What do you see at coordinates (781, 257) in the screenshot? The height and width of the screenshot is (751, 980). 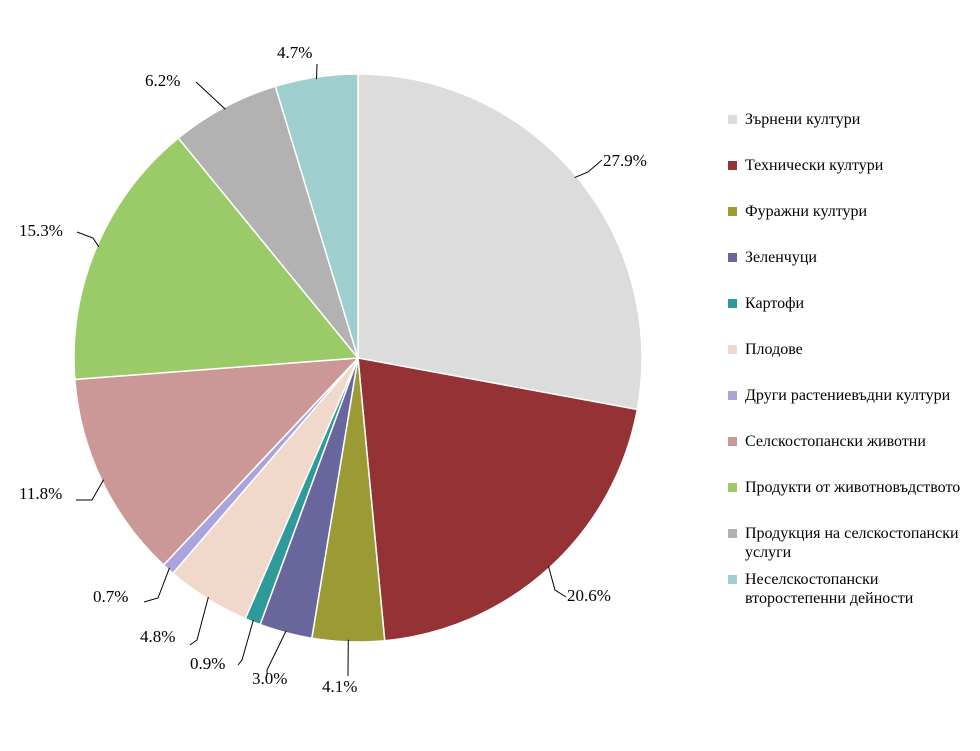 I see `legend-label: Зеленчуци` at bounding box center [781, 257].